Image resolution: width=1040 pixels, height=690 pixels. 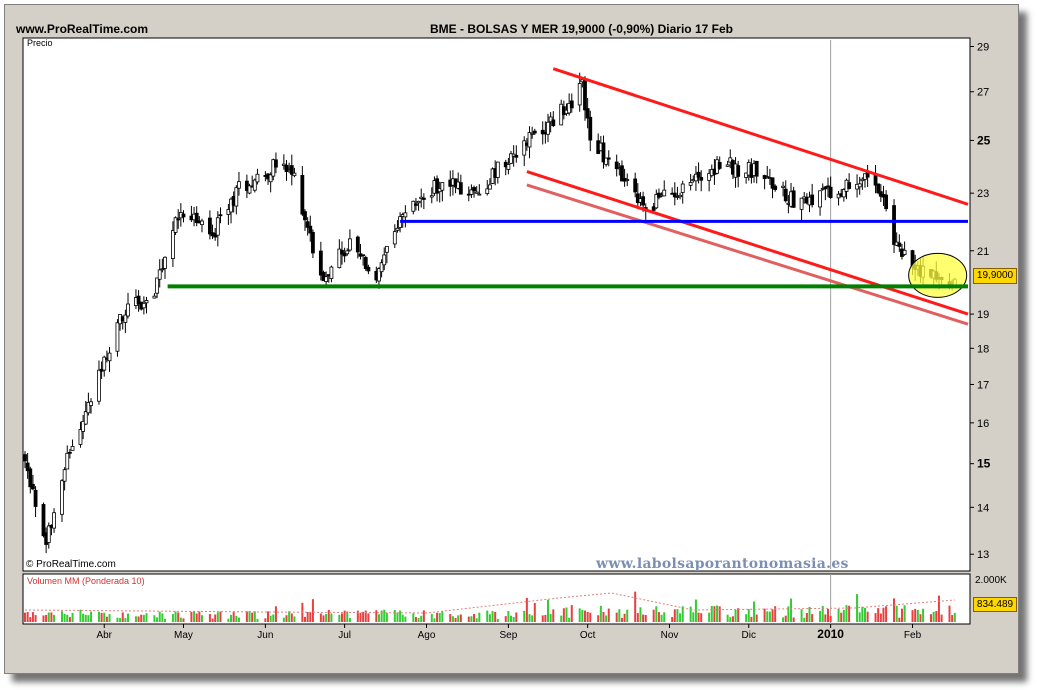 I want to click on y-tick-label: 23, so click(x=983, y=194).